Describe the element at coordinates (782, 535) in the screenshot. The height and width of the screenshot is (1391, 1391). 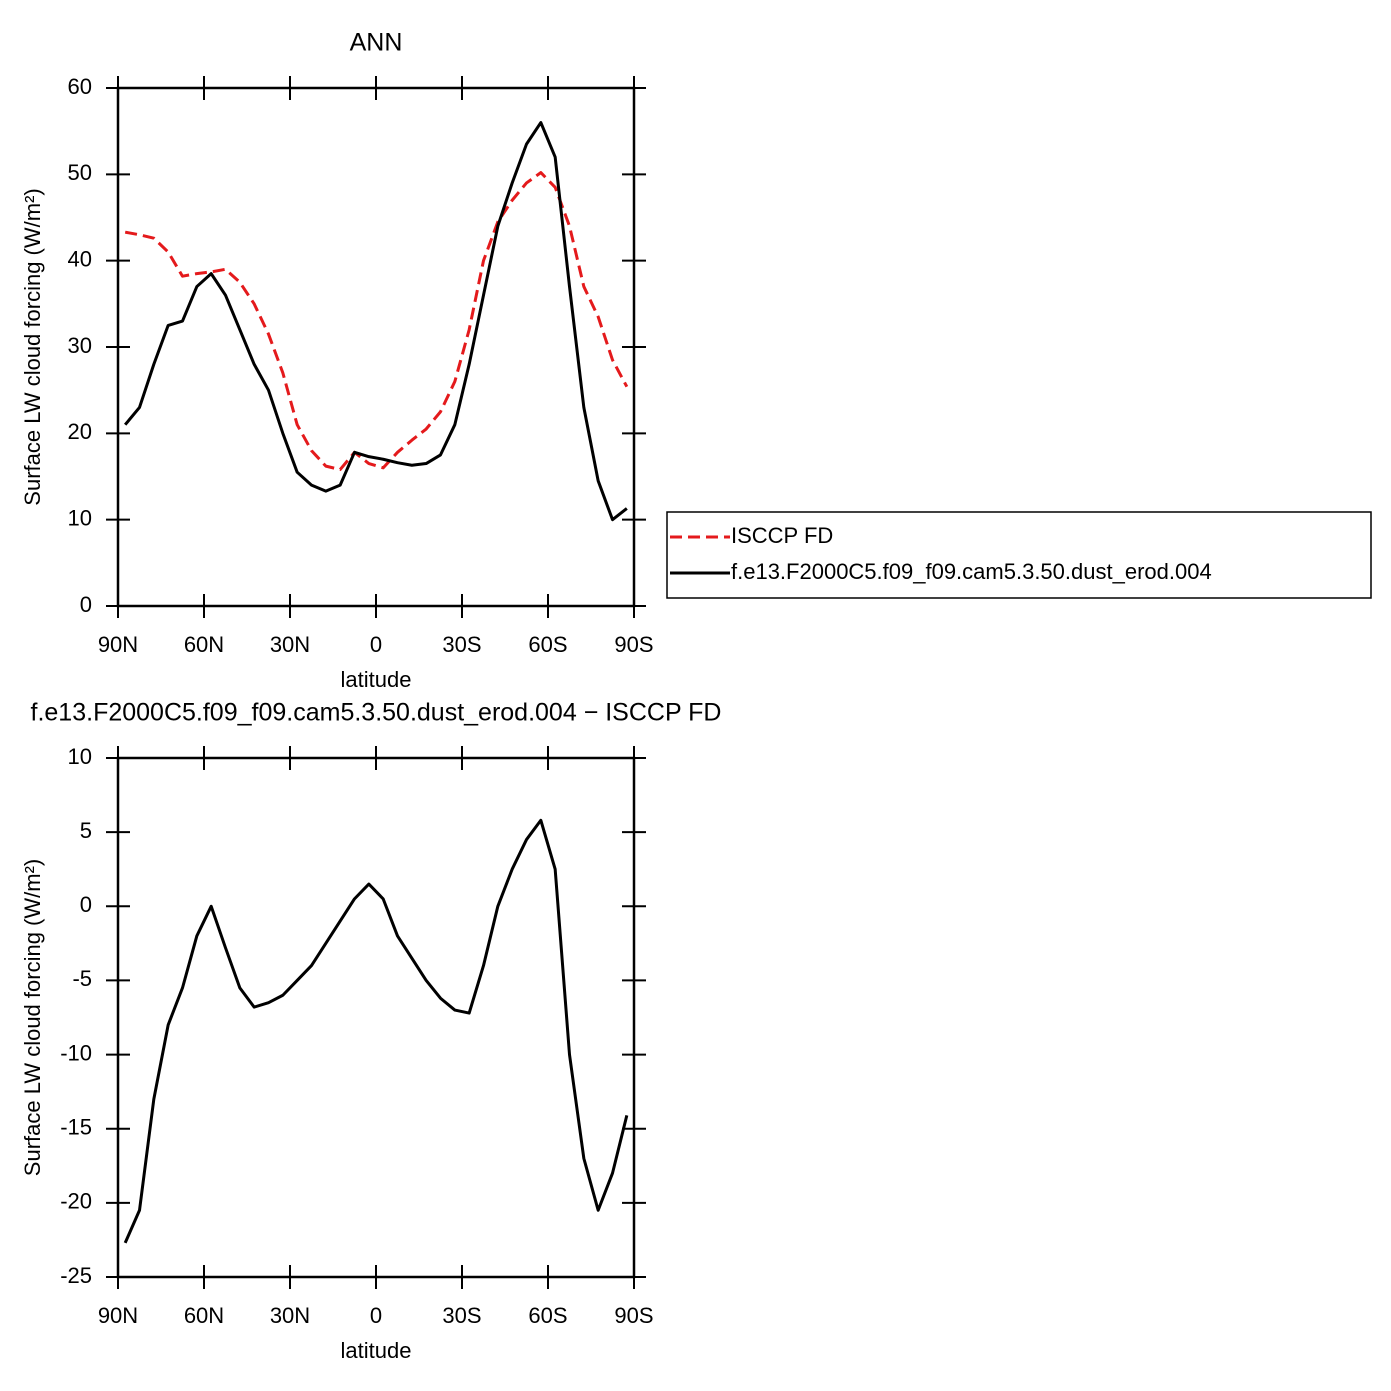
I see `legend-label: ISCCP FD` at that location.